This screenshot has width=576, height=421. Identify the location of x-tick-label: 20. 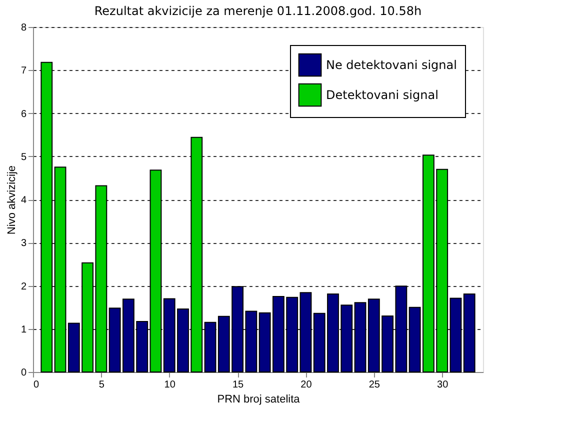
(306, 385).